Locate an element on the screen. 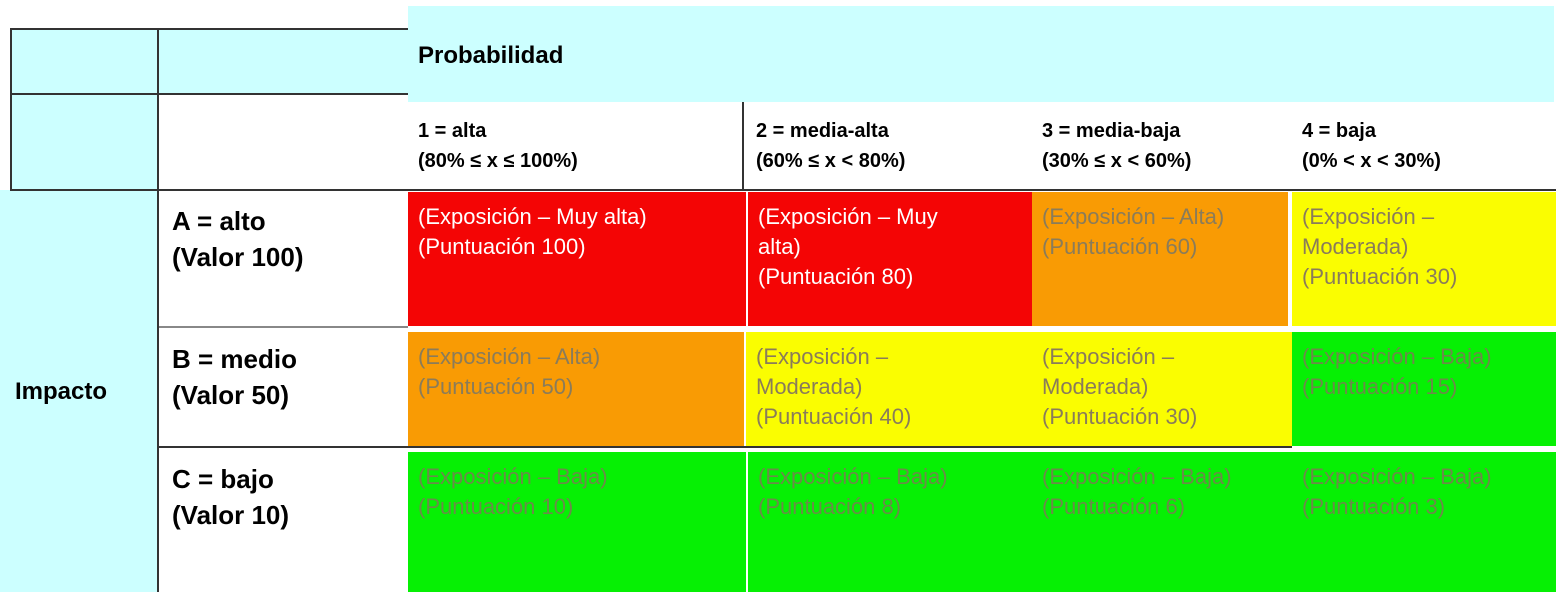  cell-a1: (Exposición – Muy alta) (Puntuación 100) is located at coordinates (577, 259).